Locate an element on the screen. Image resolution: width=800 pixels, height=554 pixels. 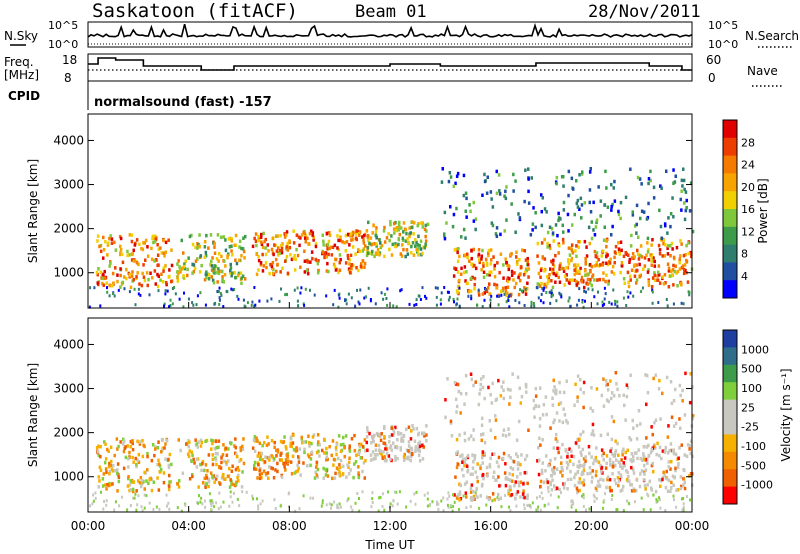
cpid-label: CPID is located at coordinates (24, 96).